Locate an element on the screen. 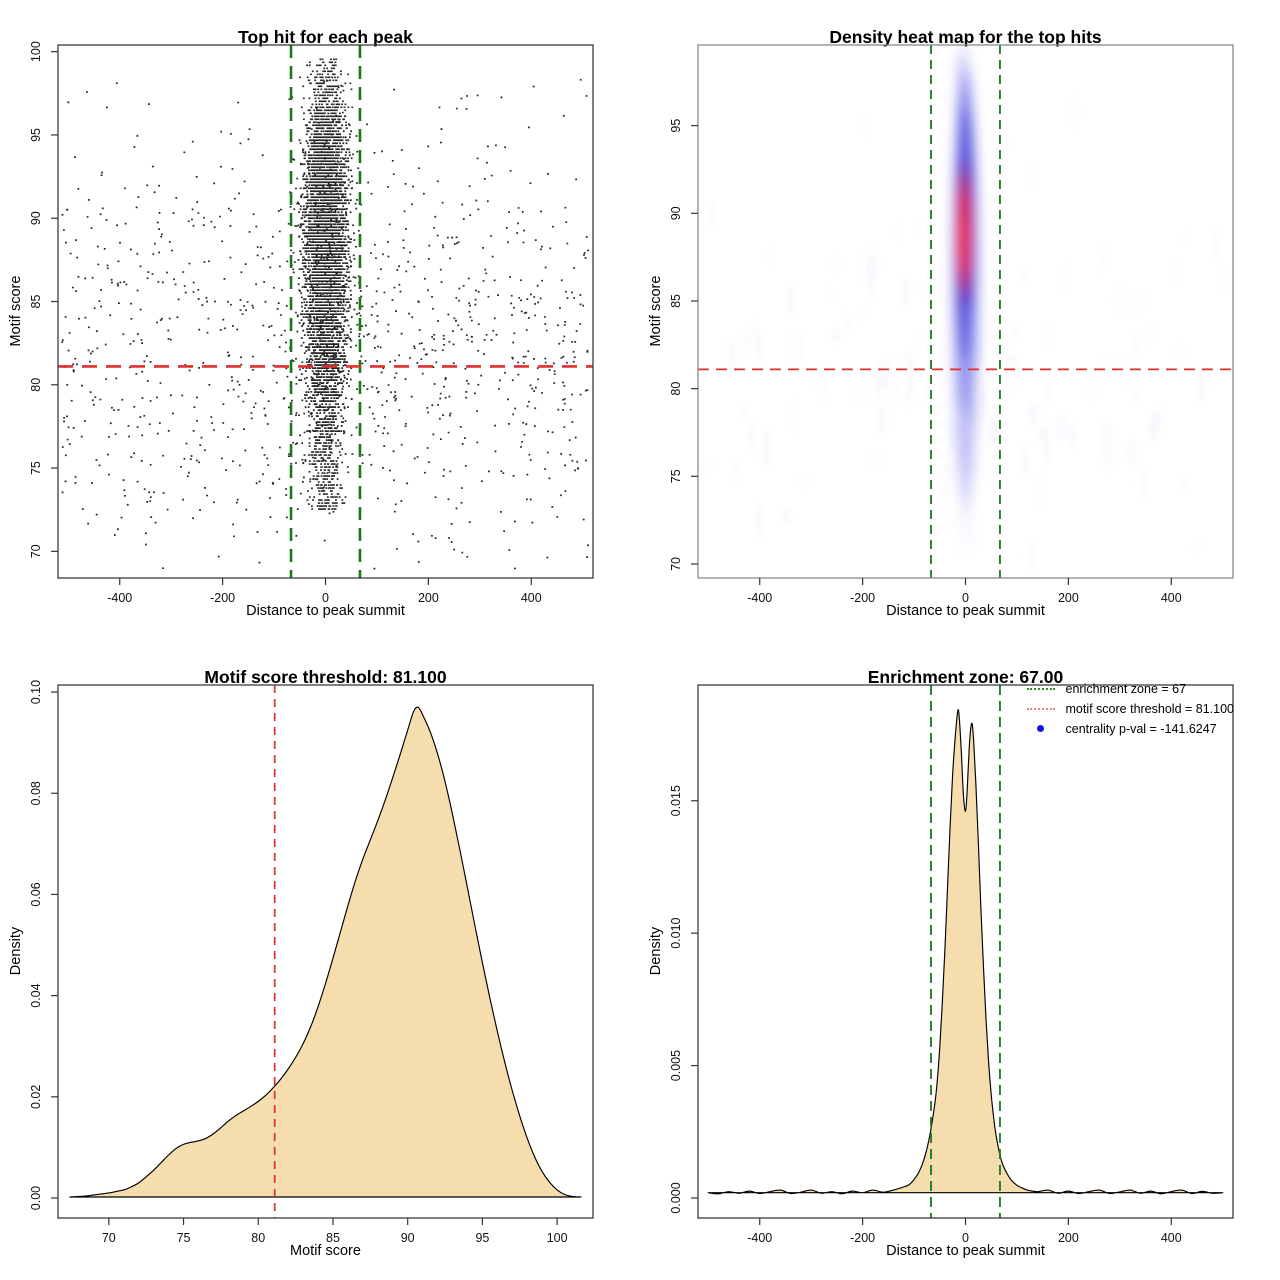 The height and width of the screenshot is (1280, 1280). x-axis-label: Motif score is located at coordinates (325, 1251).